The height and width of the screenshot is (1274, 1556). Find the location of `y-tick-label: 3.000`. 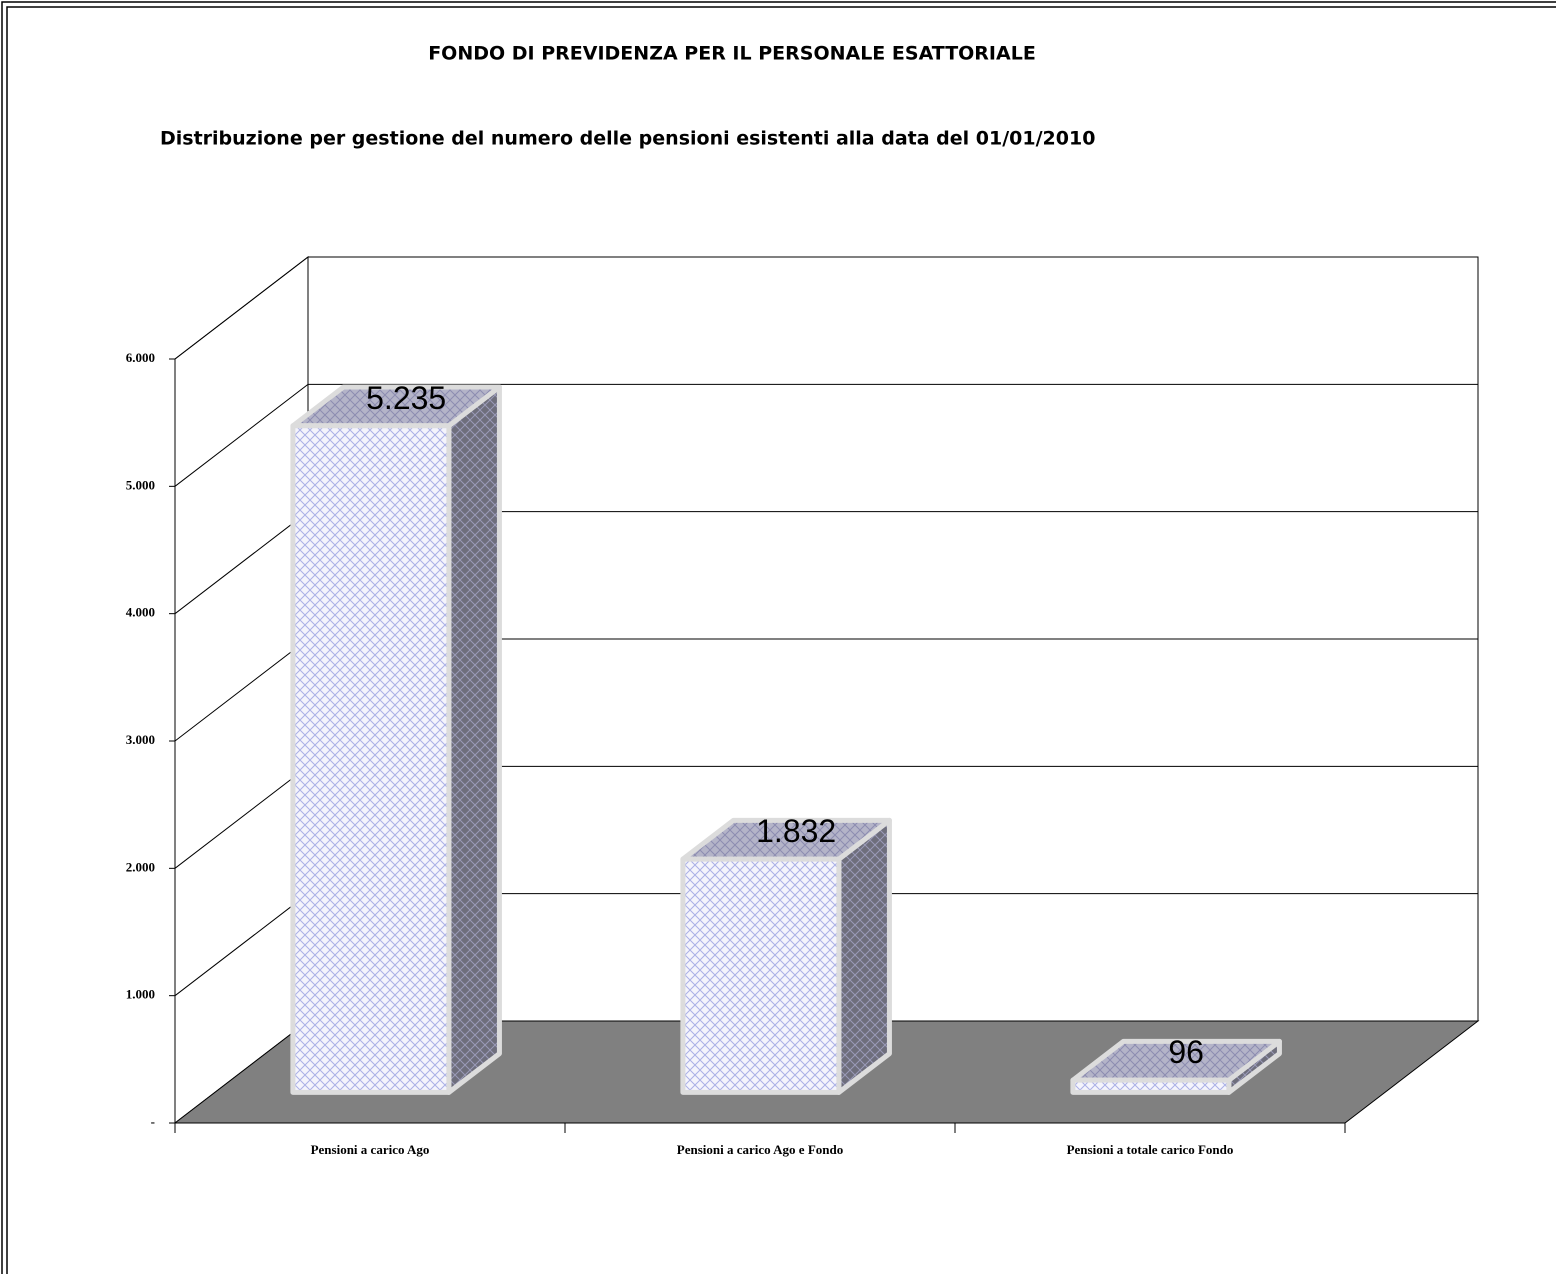

y-tick-label: 3.000 is located at coordinates (140, 739).